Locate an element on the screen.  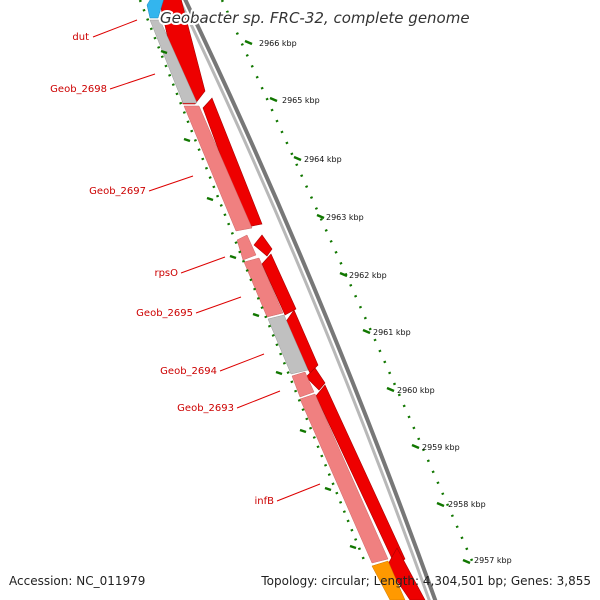
gene-label-rpso: rpsO is located at coordinates (166, 273).